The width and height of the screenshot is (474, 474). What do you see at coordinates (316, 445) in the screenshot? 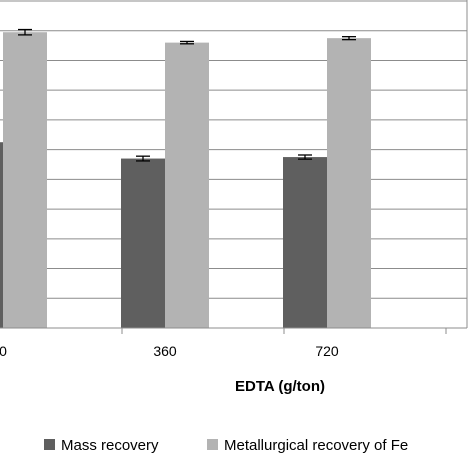
I see `legend-label: Metallurgical recovery of Fe` at bounding box center [316, 445].